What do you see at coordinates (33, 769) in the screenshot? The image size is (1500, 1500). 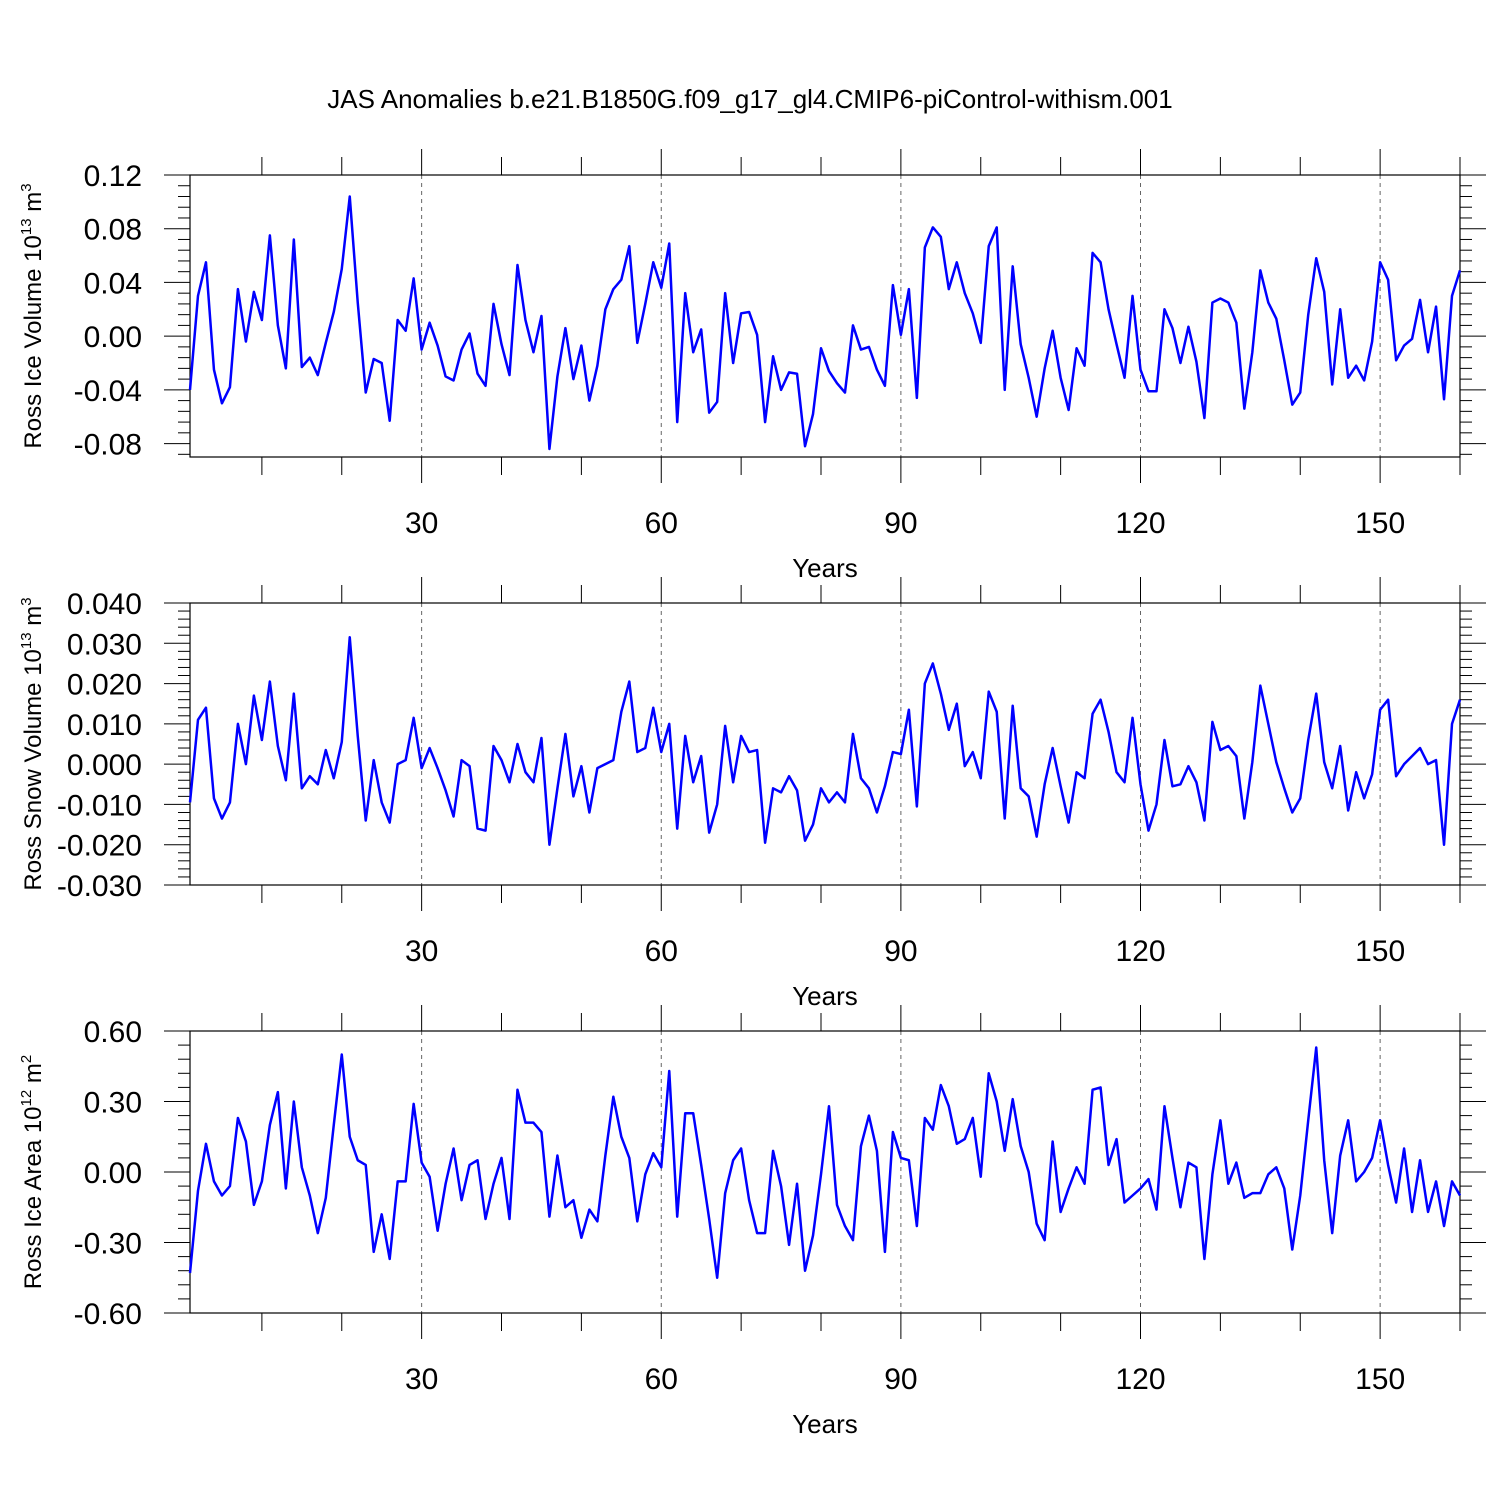 I see `y-axis-label-text: Ross Snow Volume 10` at bounding box center [33, 769].